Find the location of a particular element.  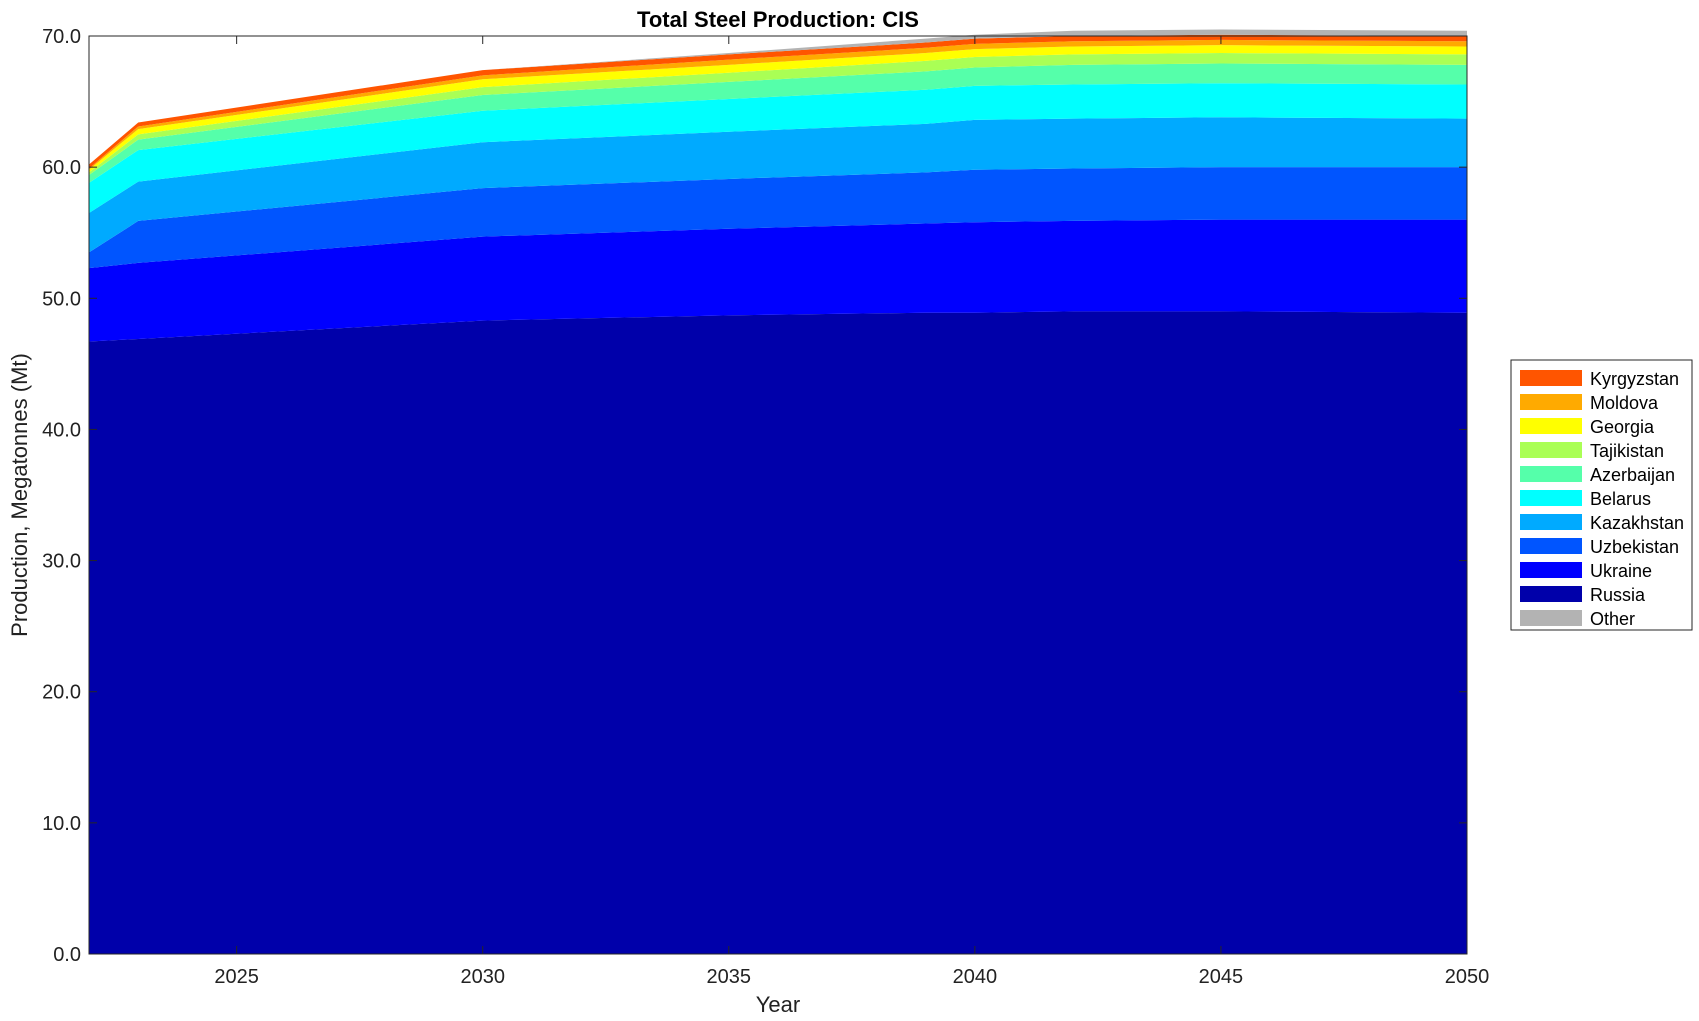

area-kazakhstan is located at coordinates (778, 185).